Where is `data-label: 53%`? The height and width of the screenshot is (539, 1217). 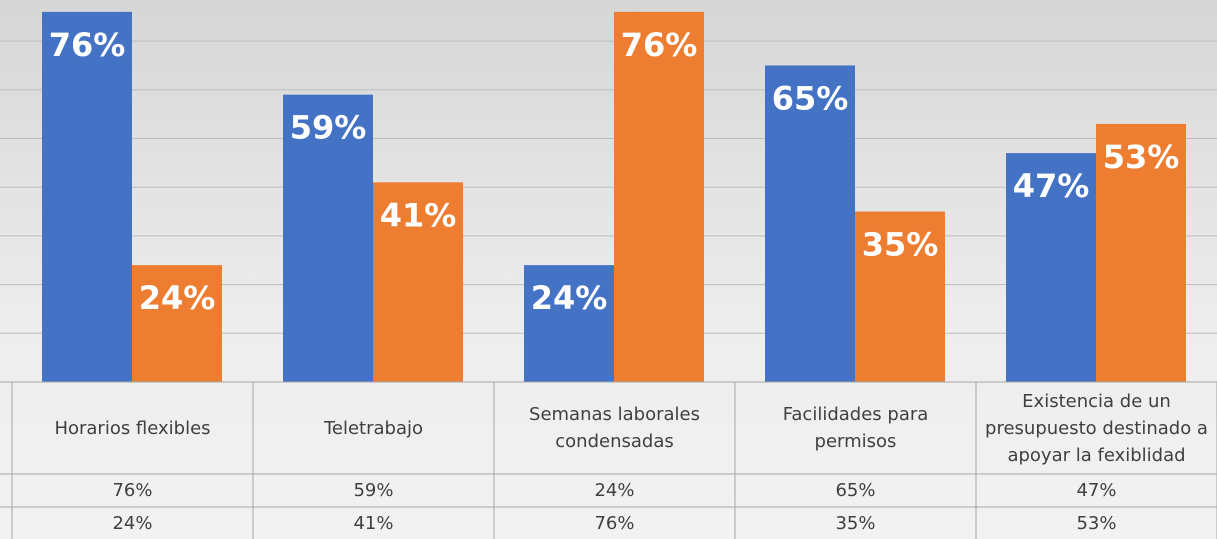
data-label: 53% is located at coordinates (1141, 157).